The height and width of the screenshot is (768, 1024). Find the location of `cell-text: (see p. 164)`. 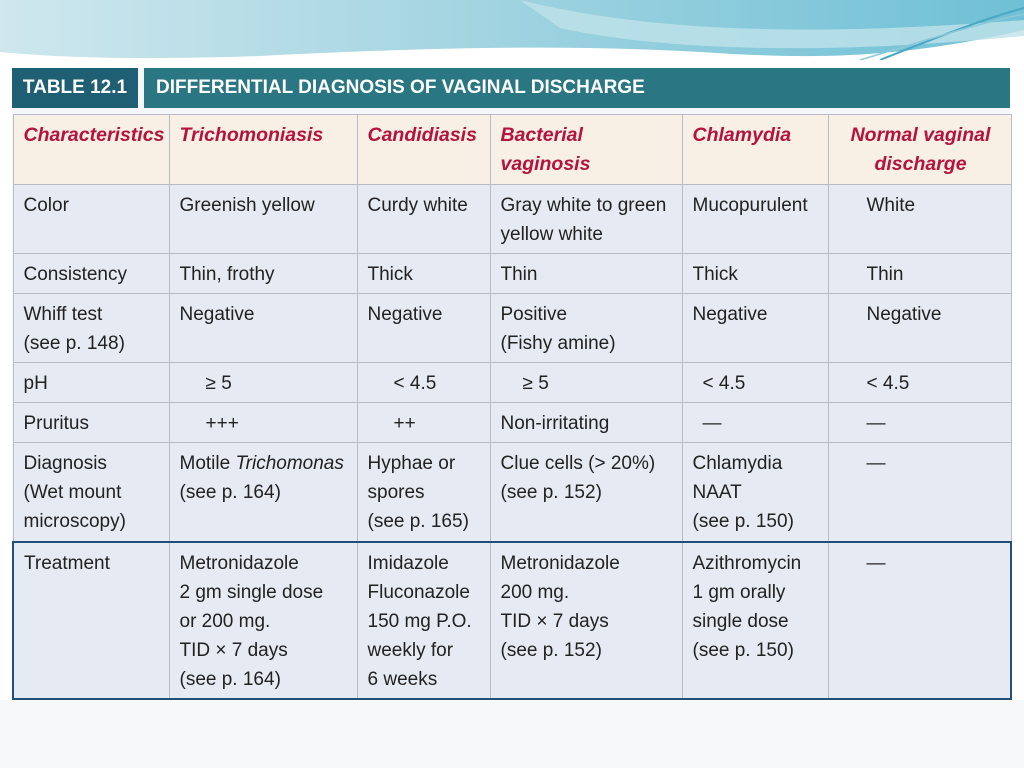

cell-text: (see p. 164) is located at coordinates (230, 492).